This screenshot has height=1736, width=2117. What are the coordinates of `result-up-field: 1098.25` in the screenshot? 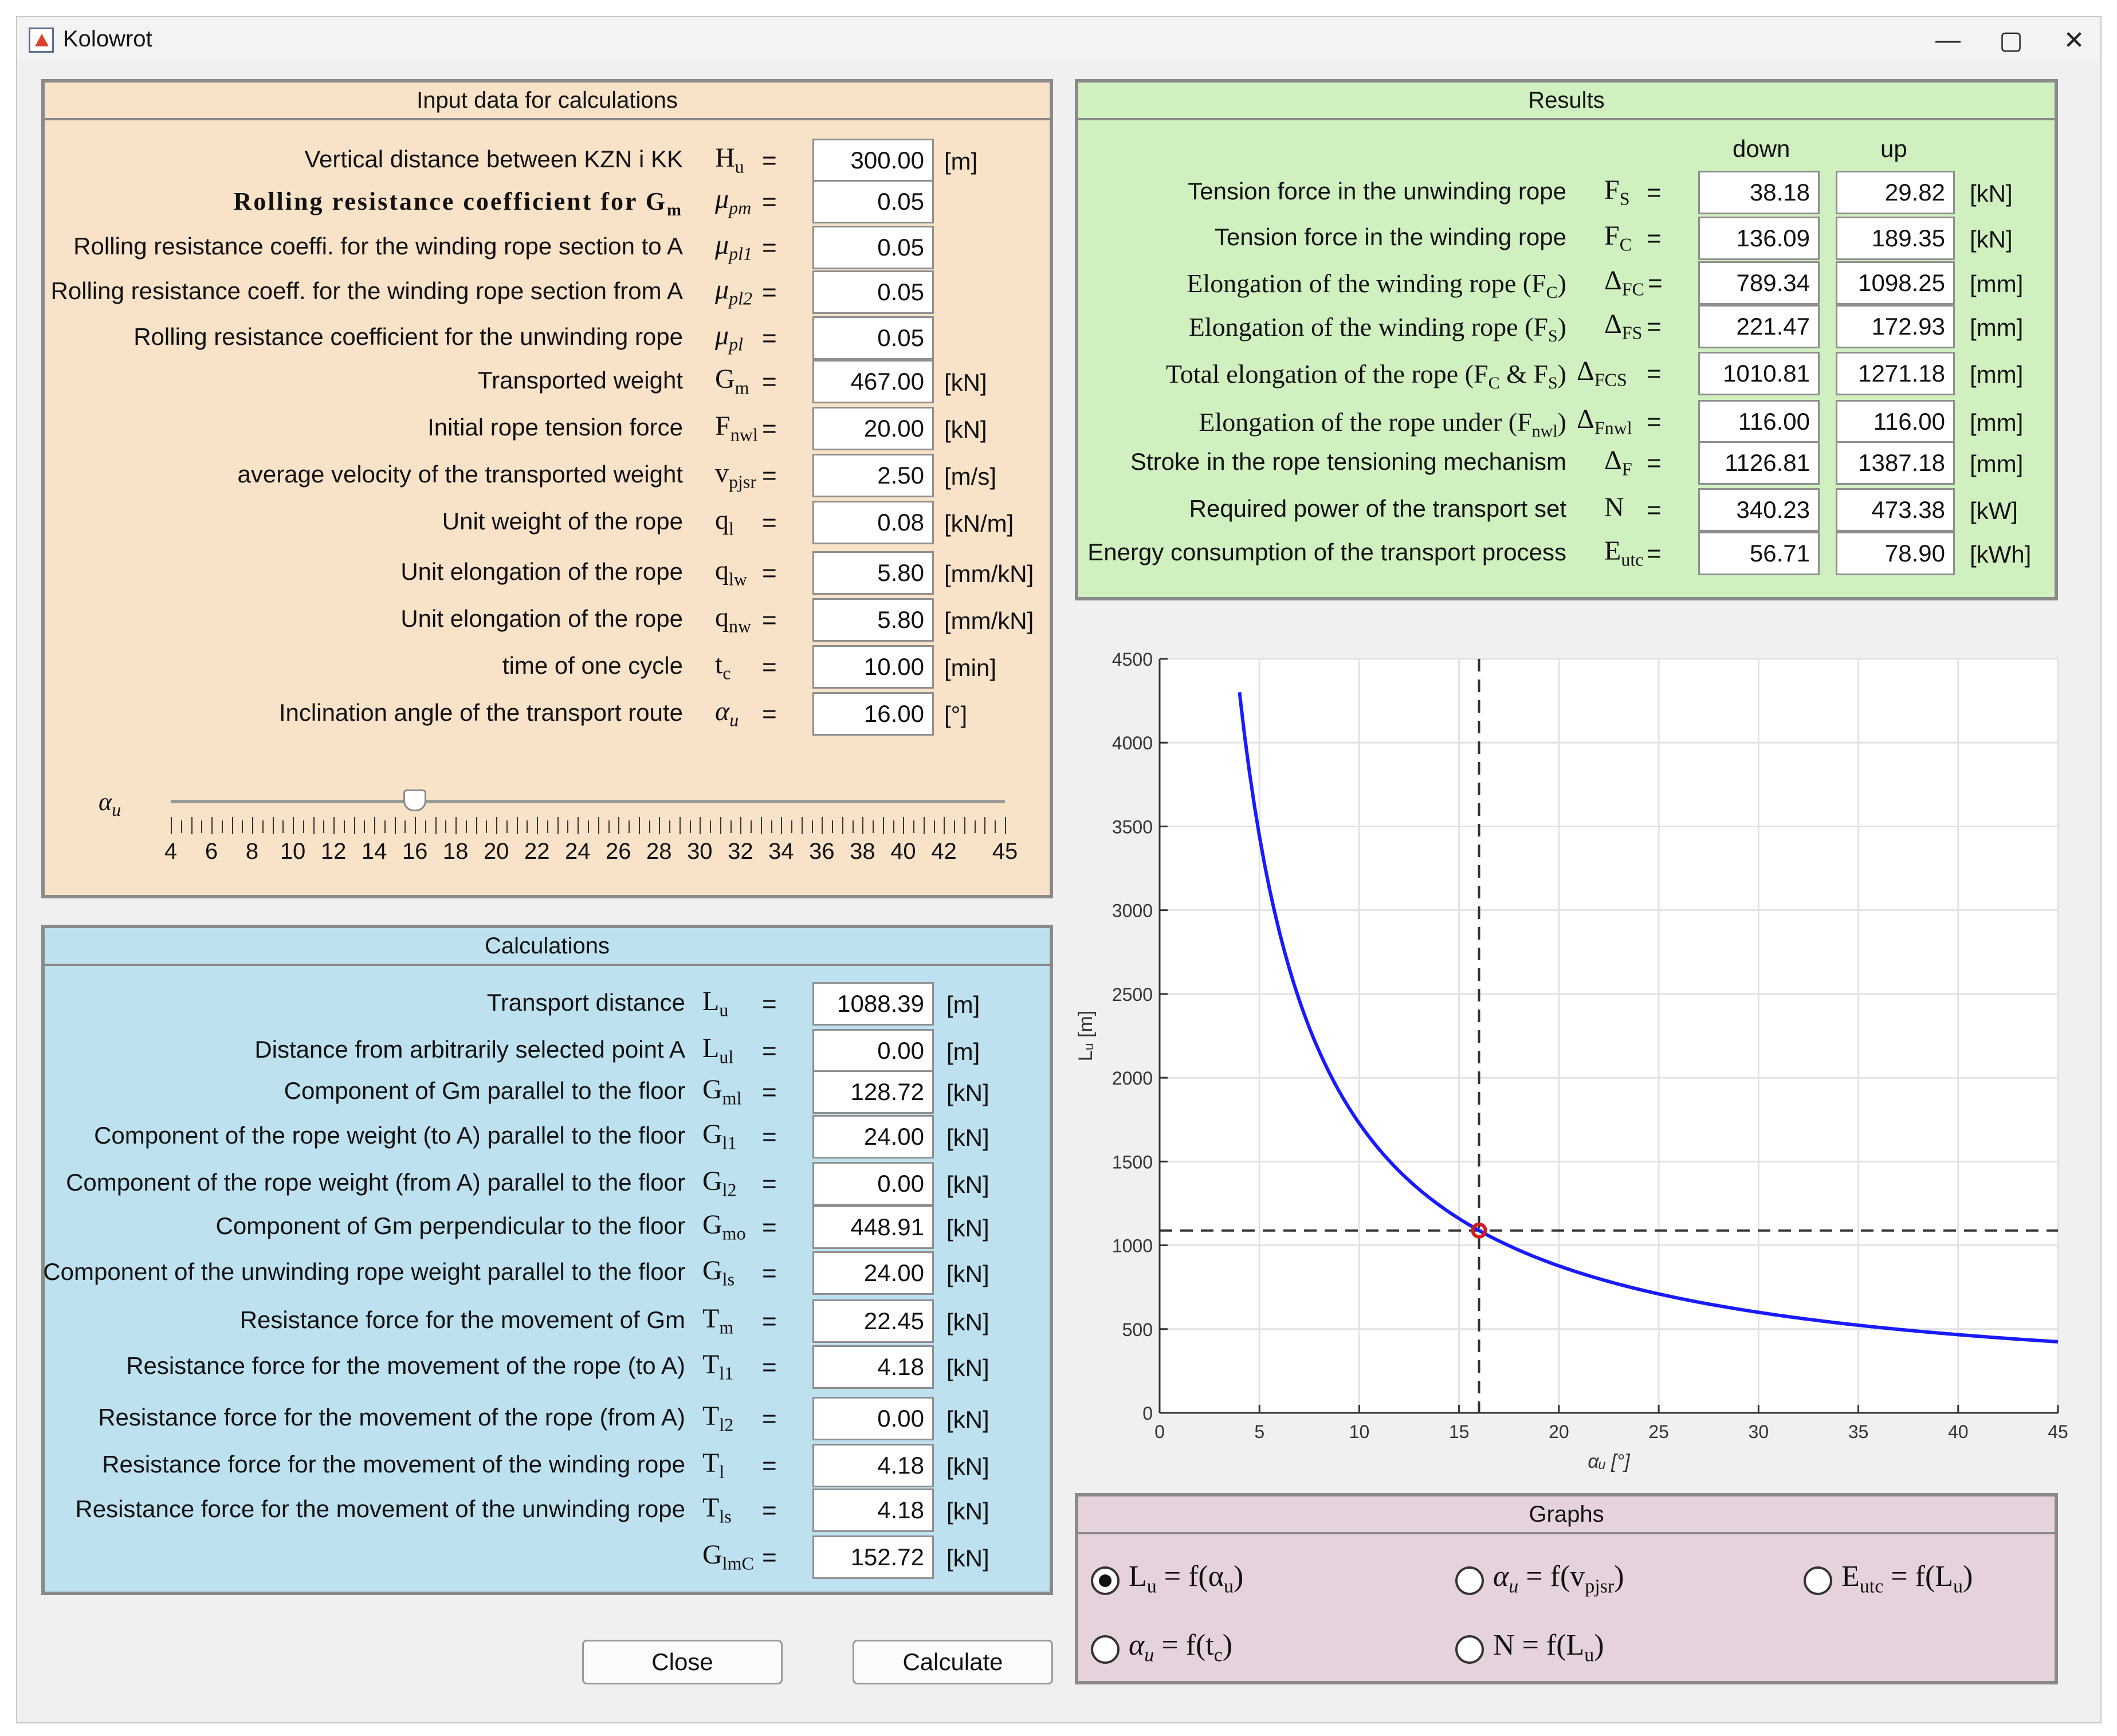 It's located at (1895, 283).